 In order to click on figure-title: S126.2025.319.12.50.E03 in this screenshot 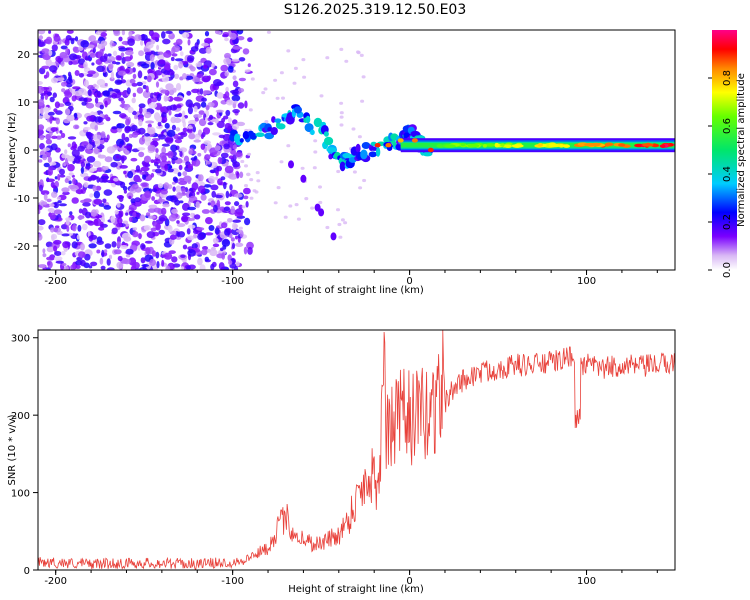, I will do `click(375, 10)`.